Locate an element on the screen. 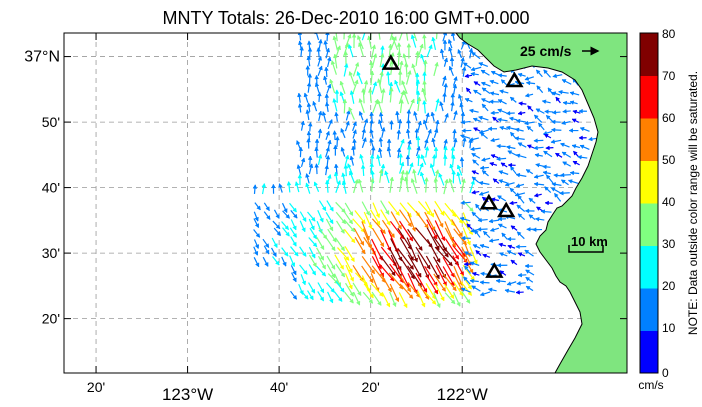 The width and height of the screenshot is (702, 407). map-title: MNTY Totals: 26-Dec-2010 16:00 GMT+0.000 is located at coordinates (345, 18).